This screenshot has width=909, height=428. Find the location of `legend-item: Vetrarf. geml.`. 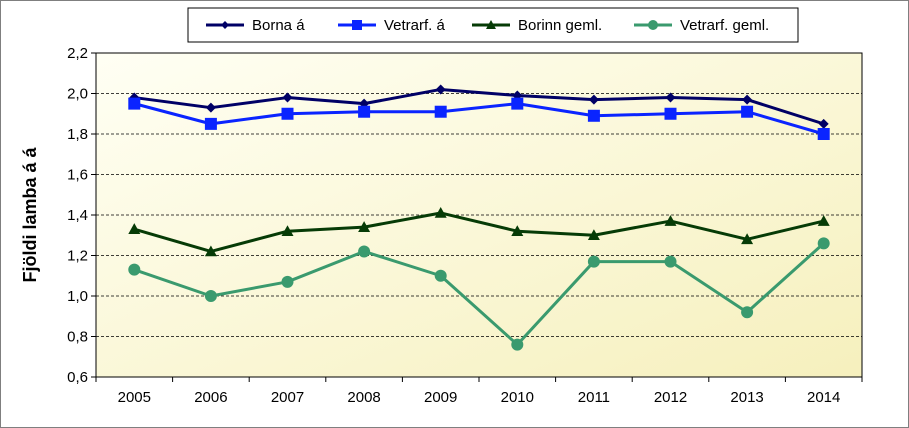

legend-item: Vetrarf. geml. is located at coordinates (701, 25).